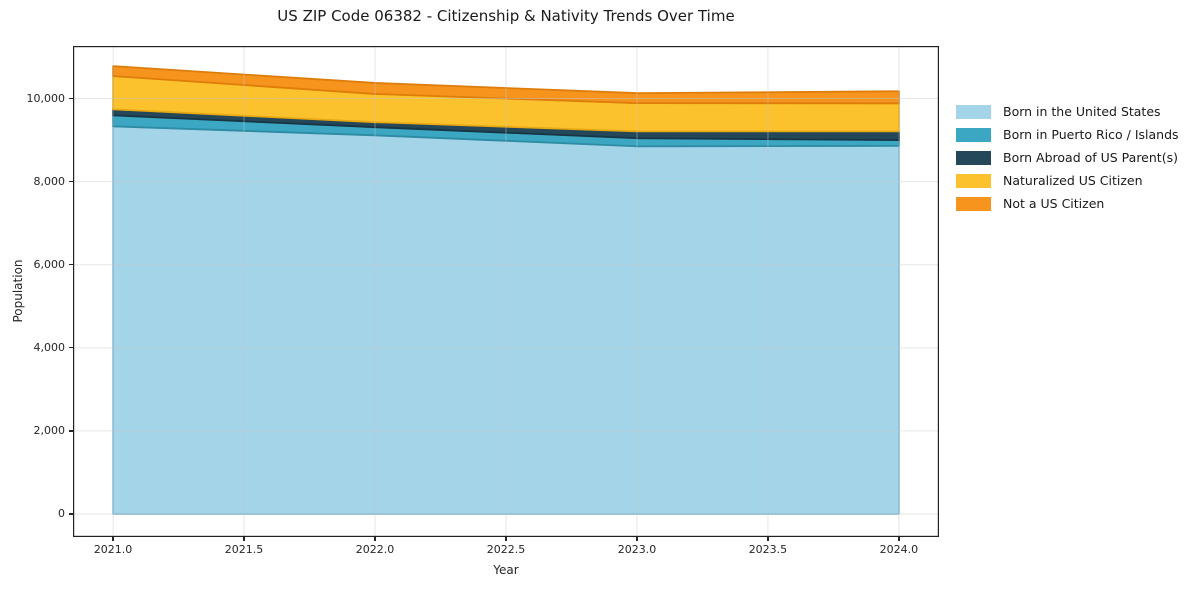 Image resolution: width=1189 pixels, height=590 pixels. Describe the element at coordinates (1073, 180) in the screenshot. I see `legend-label: Naturalized US Citizen` at that location.